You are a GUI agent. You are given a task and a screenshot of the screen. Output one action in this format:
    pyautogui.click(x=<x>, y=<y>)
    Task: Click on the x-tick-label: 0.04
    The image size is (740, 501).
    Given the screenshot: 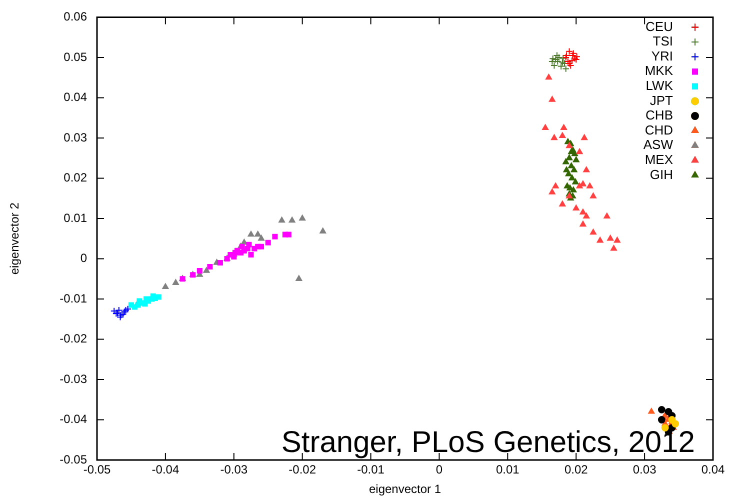 What is the action you would take?
    pyautogui.click(x=713, y=469)
    